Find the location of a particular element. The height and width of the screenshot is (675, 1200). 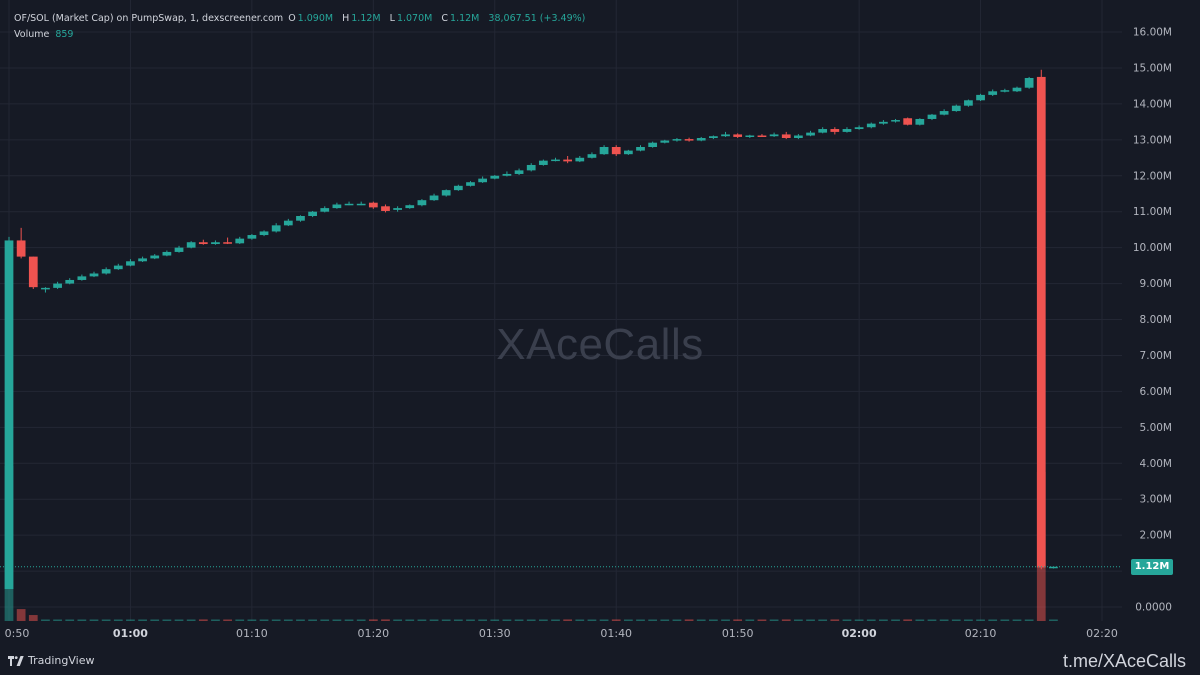

y-tick-label: 2.00M is located at coordinates (1156, 536).